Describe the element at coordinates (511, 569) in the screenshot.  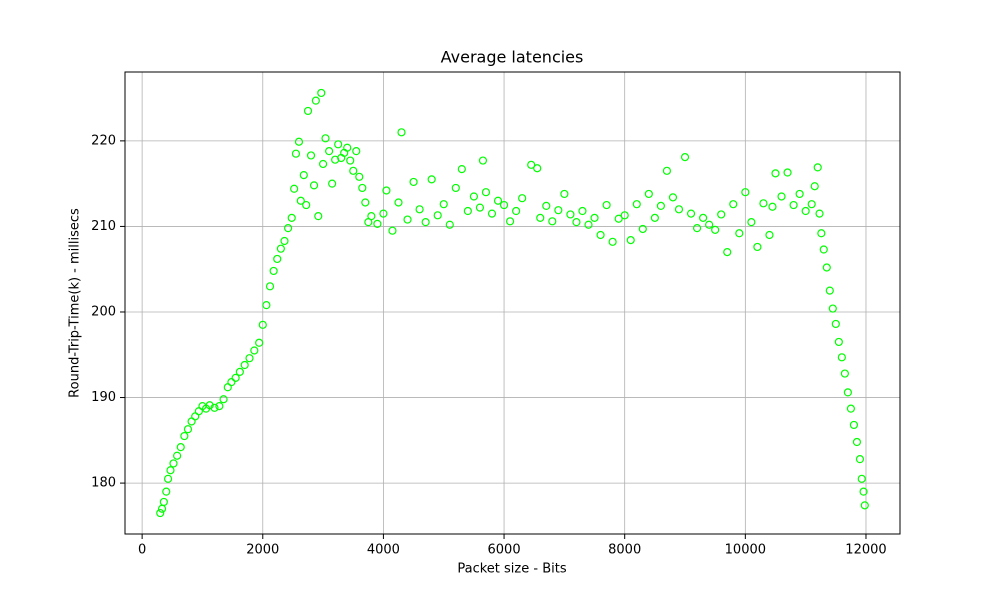
I see `x-axis-label: Packet size - Bits` at that location.